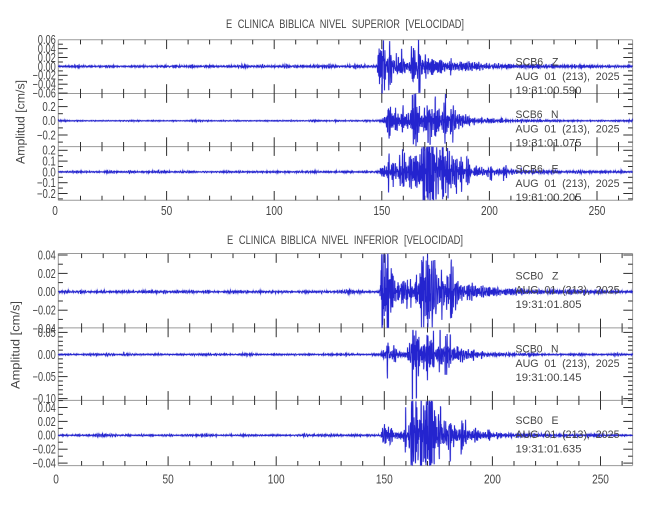 The height and width of the screenshot is (505, 650). I want to click on svg-text: 19:31:01.635, so click(549, 449).